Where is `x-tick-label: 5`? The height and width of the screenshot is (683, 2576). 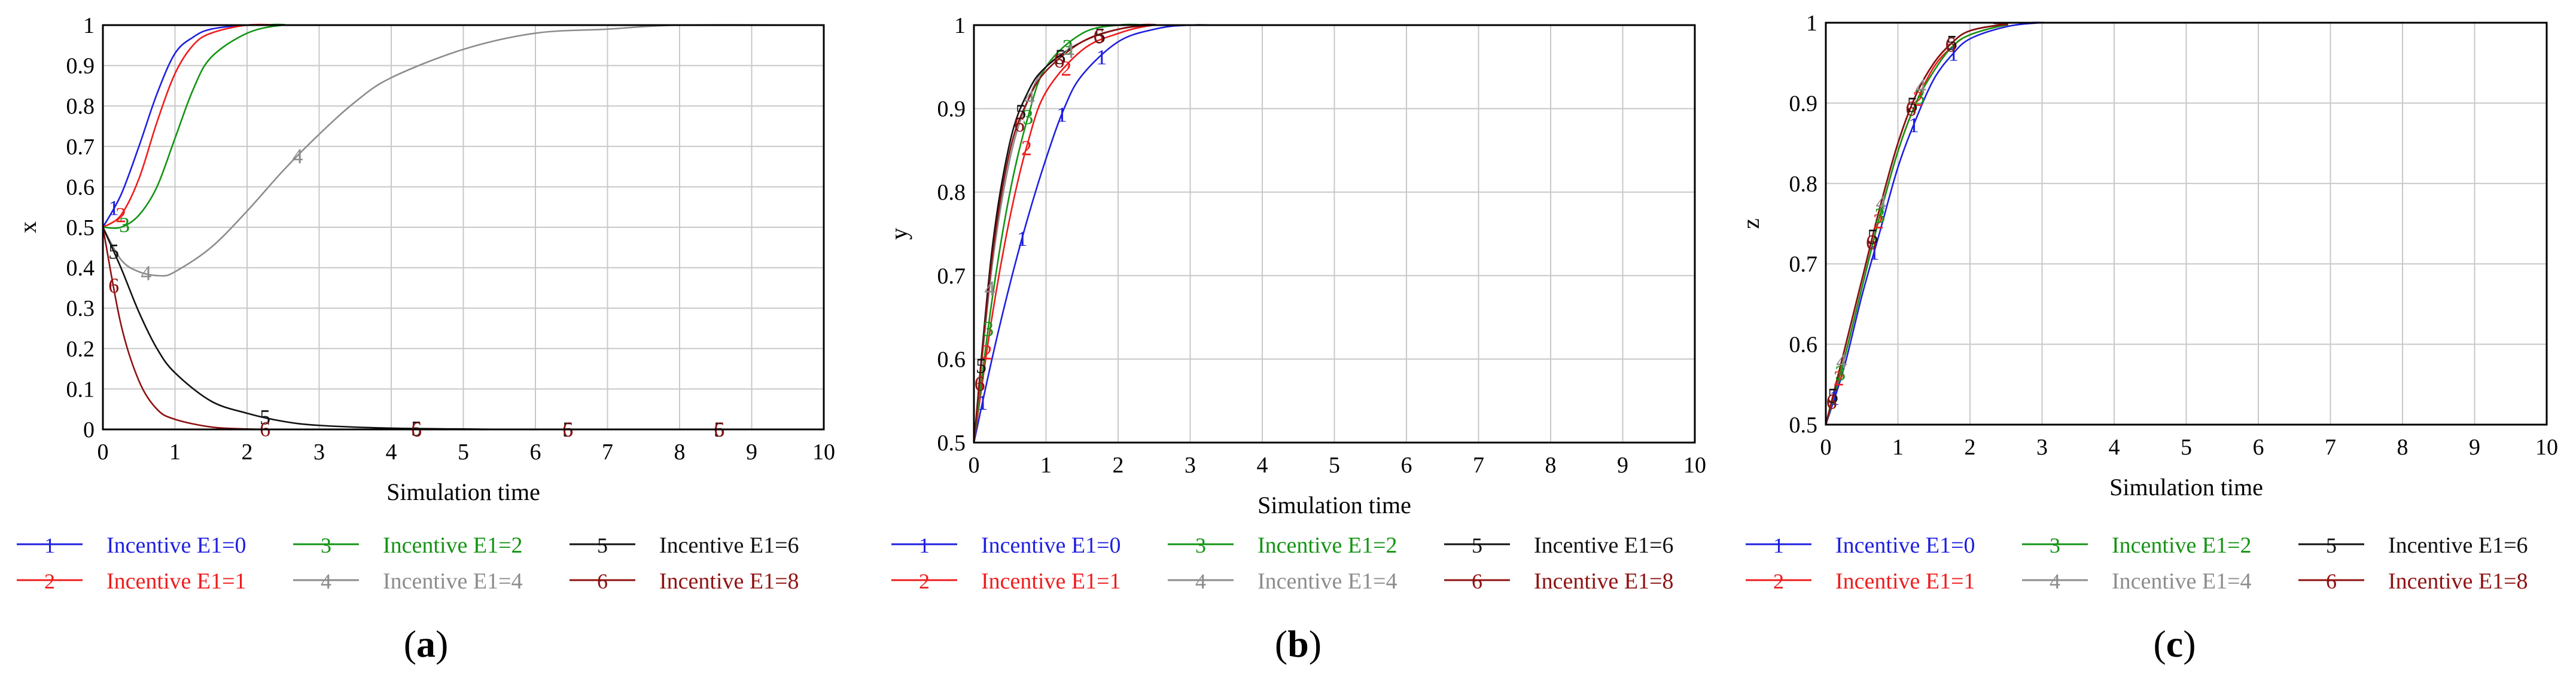
x-tick-label: 5 is located at coordinates (2186, 447).